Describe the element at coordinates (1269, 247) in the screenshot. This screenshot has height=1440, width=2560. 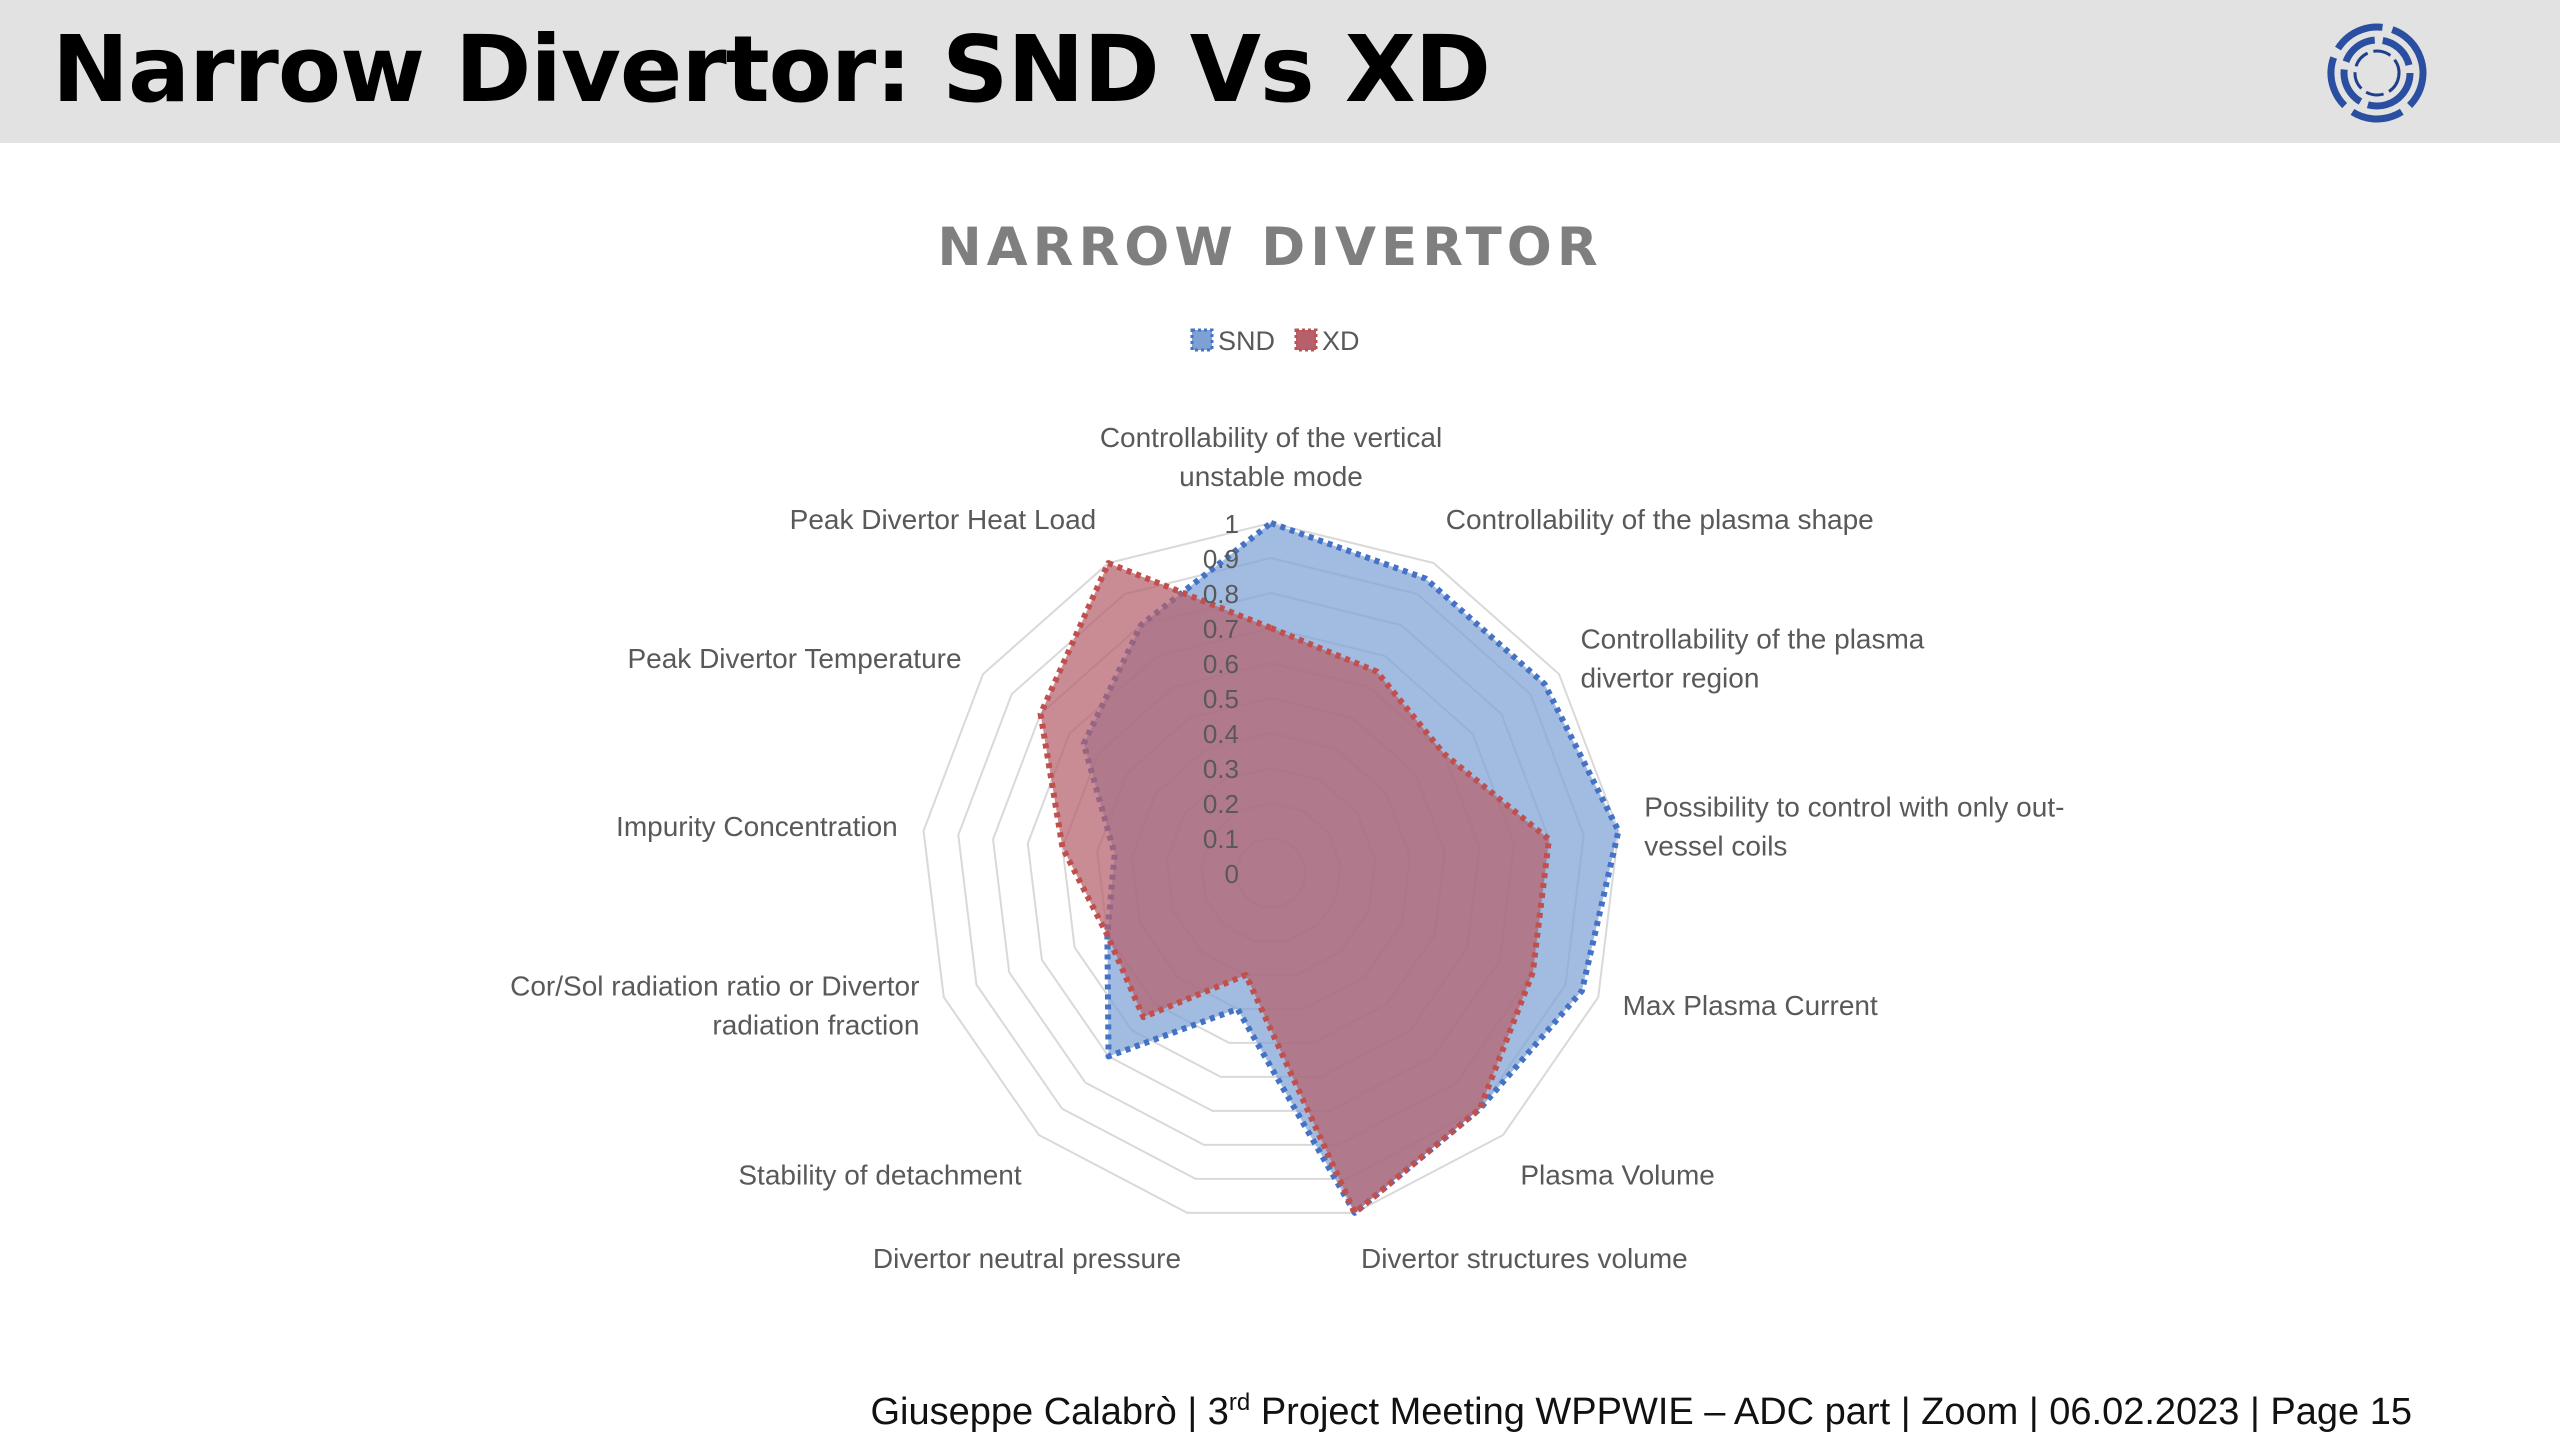
I see `chart-title: NARROW DIVERTOR` at that location.